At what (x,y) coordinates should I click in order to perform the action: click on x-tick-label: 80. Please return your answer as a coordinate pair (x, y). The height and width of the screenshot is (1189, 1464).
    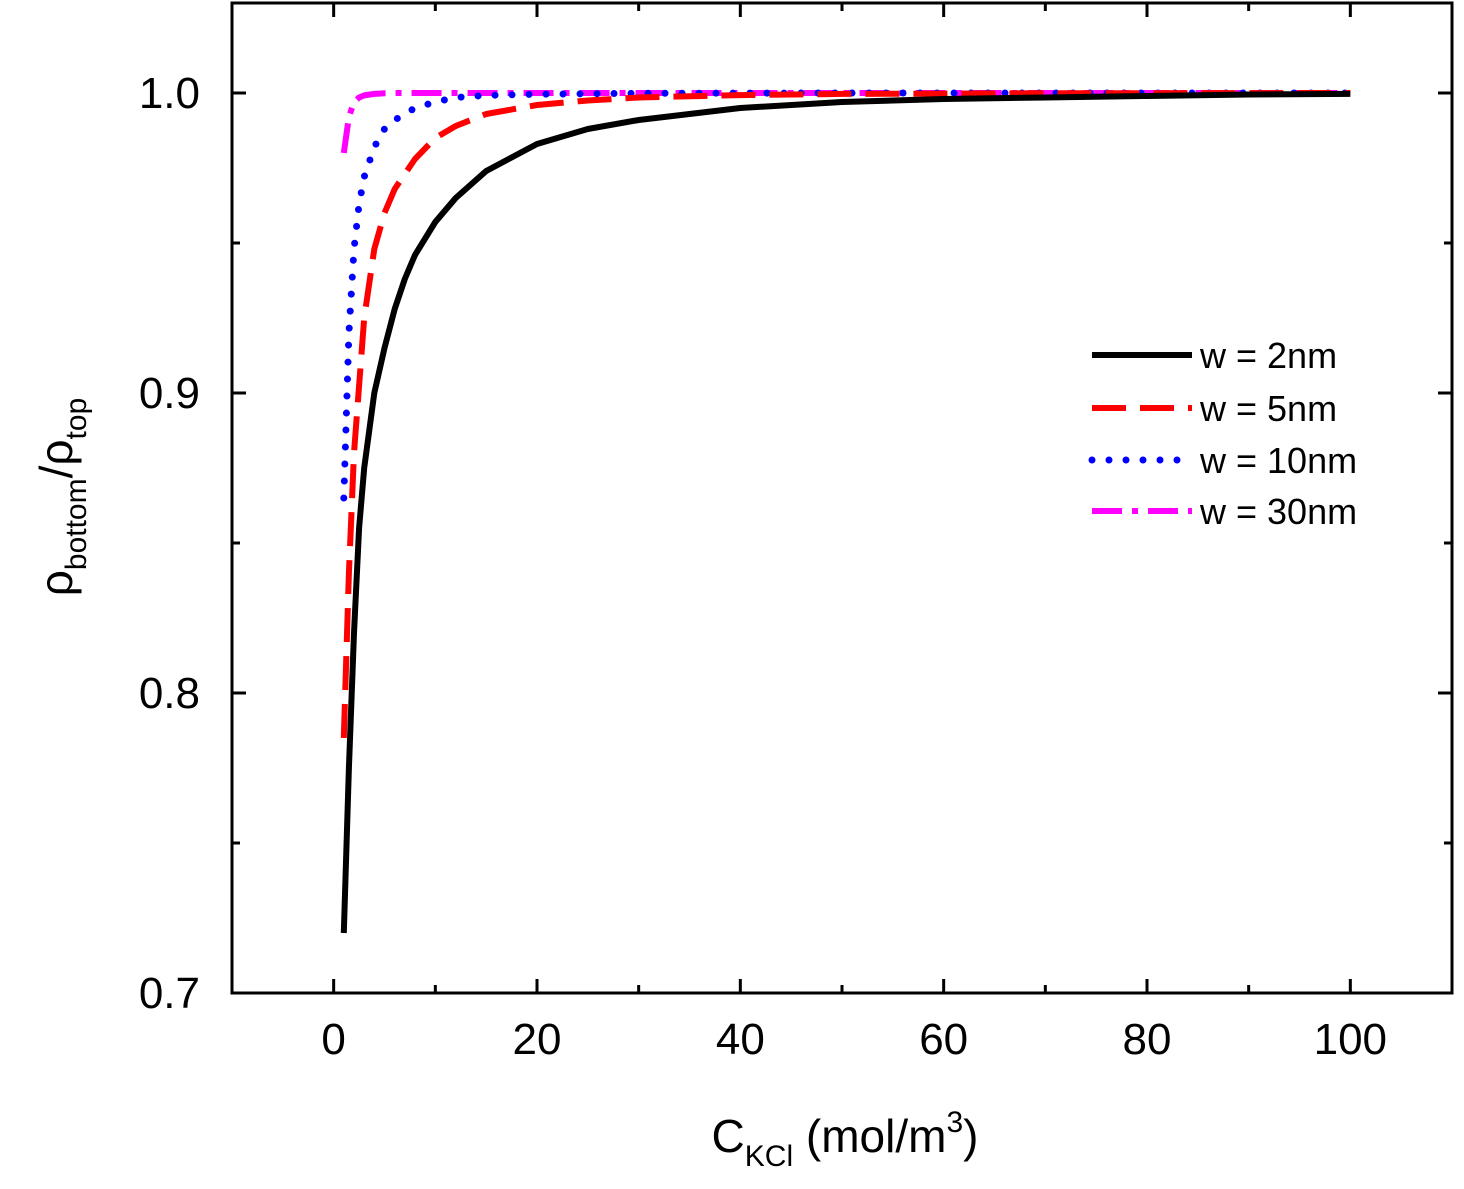
    Looking at the image, I should click on (1147, 1039).